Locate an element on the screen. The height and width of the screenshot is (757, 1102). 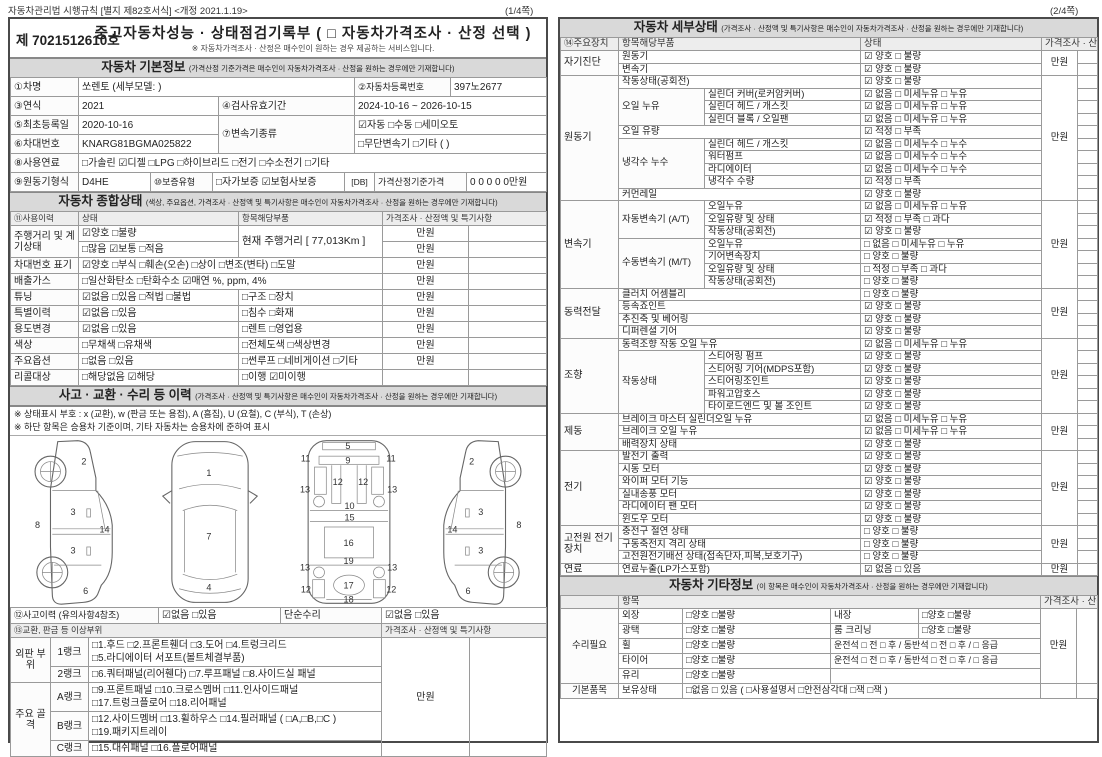
diagram-number: 18 is located at coordinates (348, 599).